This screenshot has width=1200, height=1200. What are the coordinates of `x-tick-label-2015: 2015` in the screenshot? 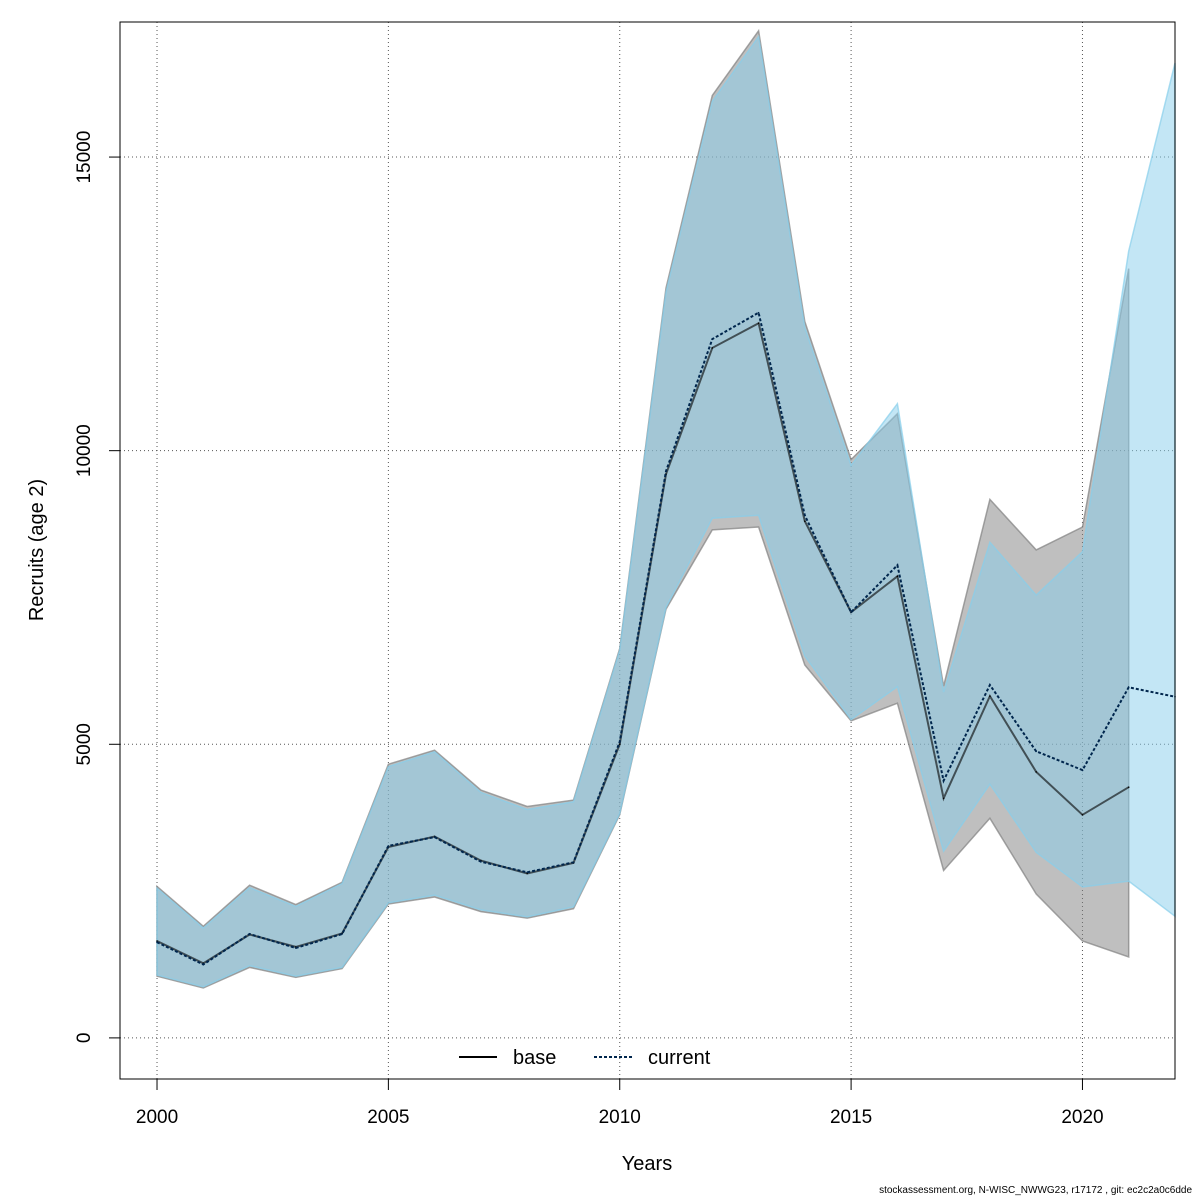 It's located at (851, 1117).